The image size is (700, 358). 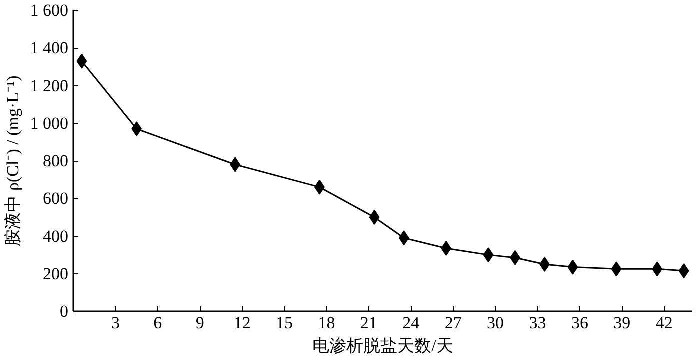 What do you see at coordinates (537, 323) in the screenshot?
I see `x-tick-label: 33` at bounding box center [537, 323].